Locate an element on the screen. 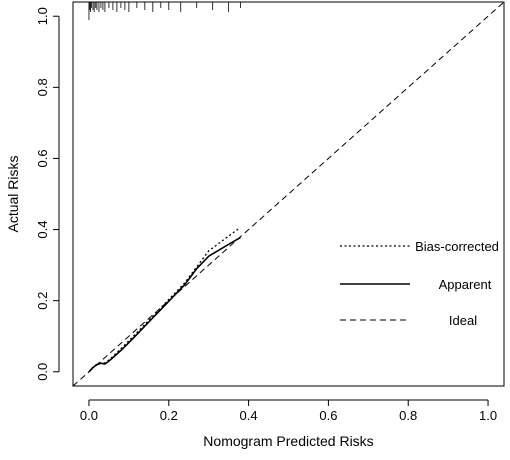  x-tick-label: 1.0 is located at coordinates (488, 415).